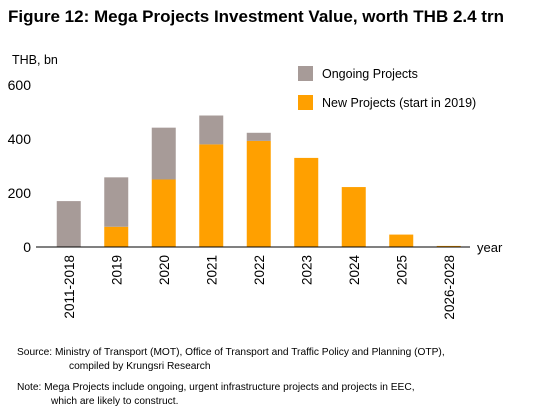  Describe the element at coordinates (20, 193) in the screenshot. I see `y-tick-label: 200` at that location.